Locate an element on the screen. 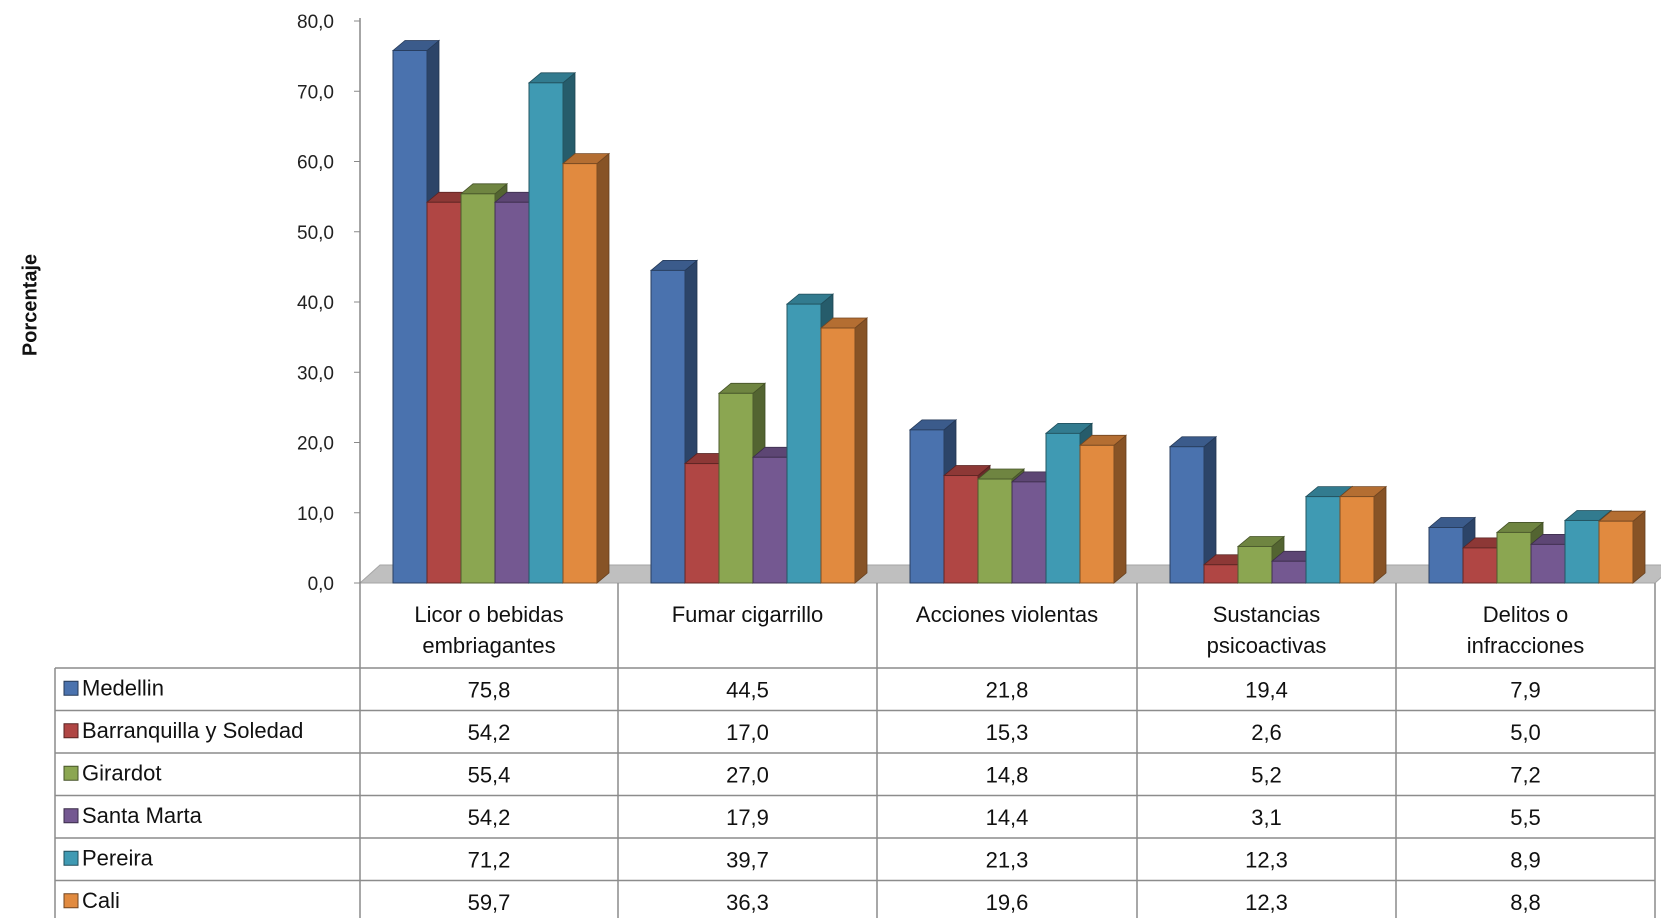 The image size is (1661, 918). table-cell: 8,8 is located at coordinates (1525, 902).